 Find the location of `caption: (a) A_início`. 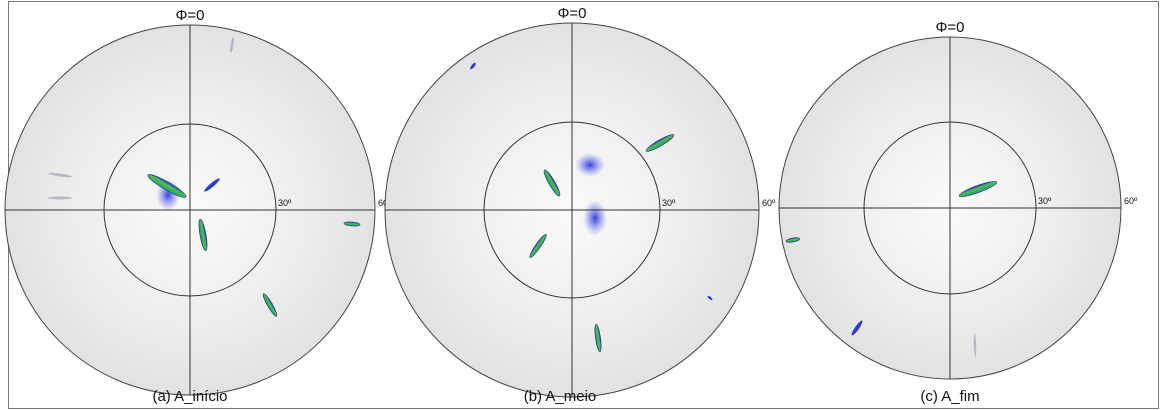

caption: (a) A_início is located at coordinates (189, 396).